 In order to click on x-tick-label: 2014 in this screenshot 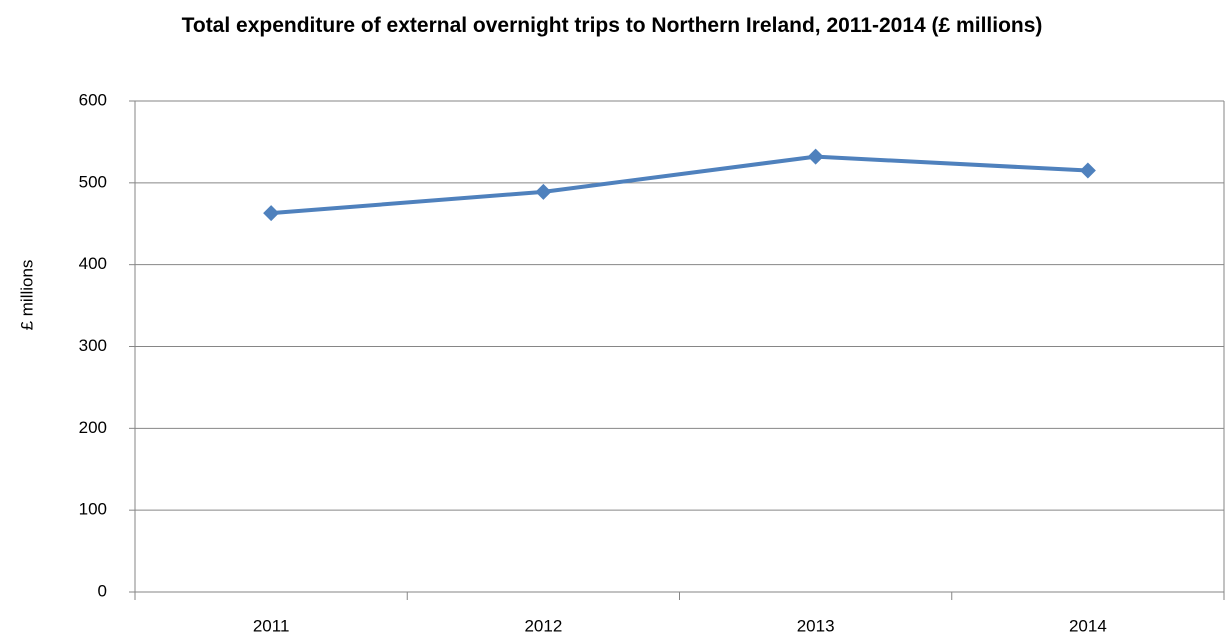, I will do `click(1088, 625)`.